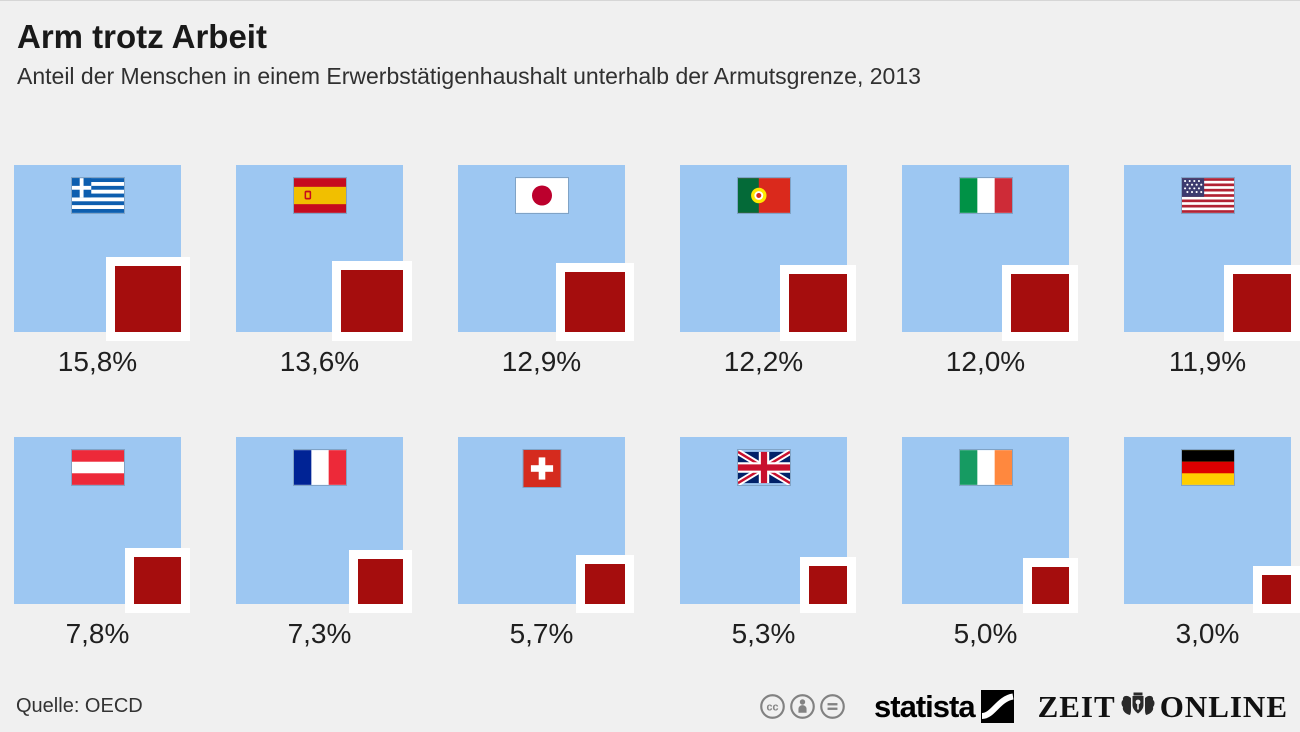 The image size is (1300, 732). What do you see at coordinates (763, 361) in the screenshot?
I see `percentage-label: 12,2%` at bounding box center [763, 361].